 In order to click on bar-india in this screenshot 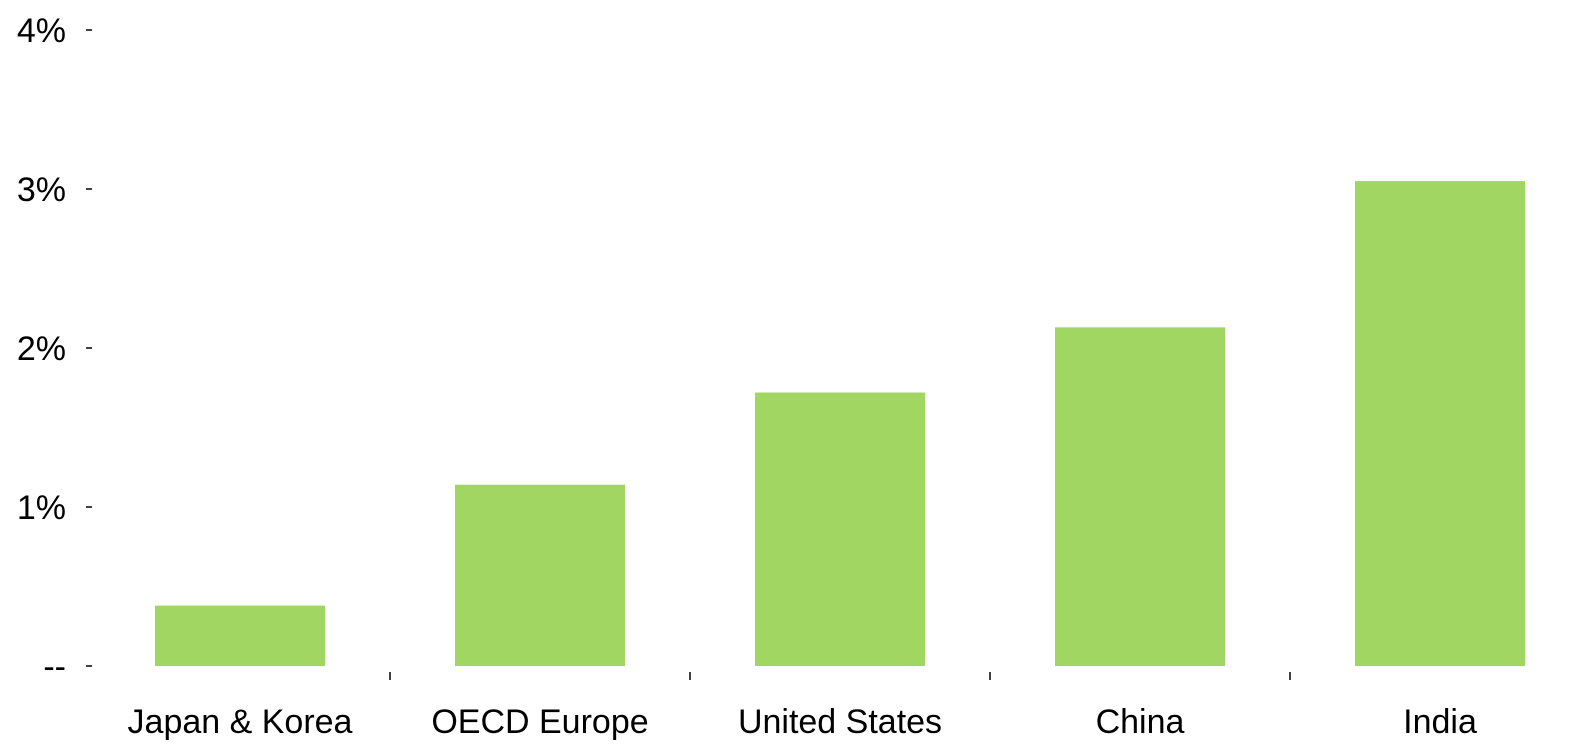, I will do `click(1440, 424)`.